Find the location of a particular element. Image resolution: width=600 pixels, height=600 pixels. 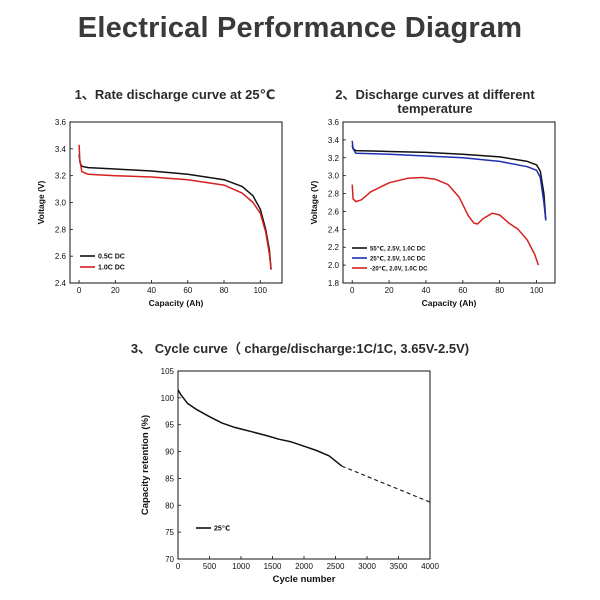

chart-3-y-tick-label: 105 is located at coordinates (168, 371).